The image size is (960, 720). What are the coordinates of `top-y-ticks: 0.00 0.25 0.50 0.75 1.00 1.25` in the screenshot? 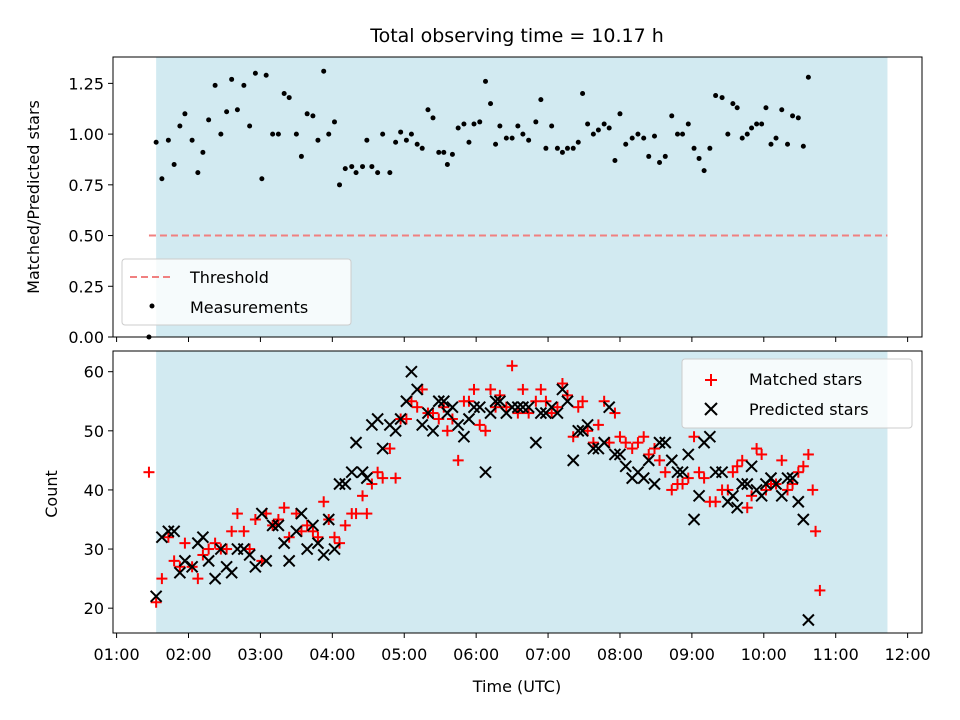 It's located at (90, 210).